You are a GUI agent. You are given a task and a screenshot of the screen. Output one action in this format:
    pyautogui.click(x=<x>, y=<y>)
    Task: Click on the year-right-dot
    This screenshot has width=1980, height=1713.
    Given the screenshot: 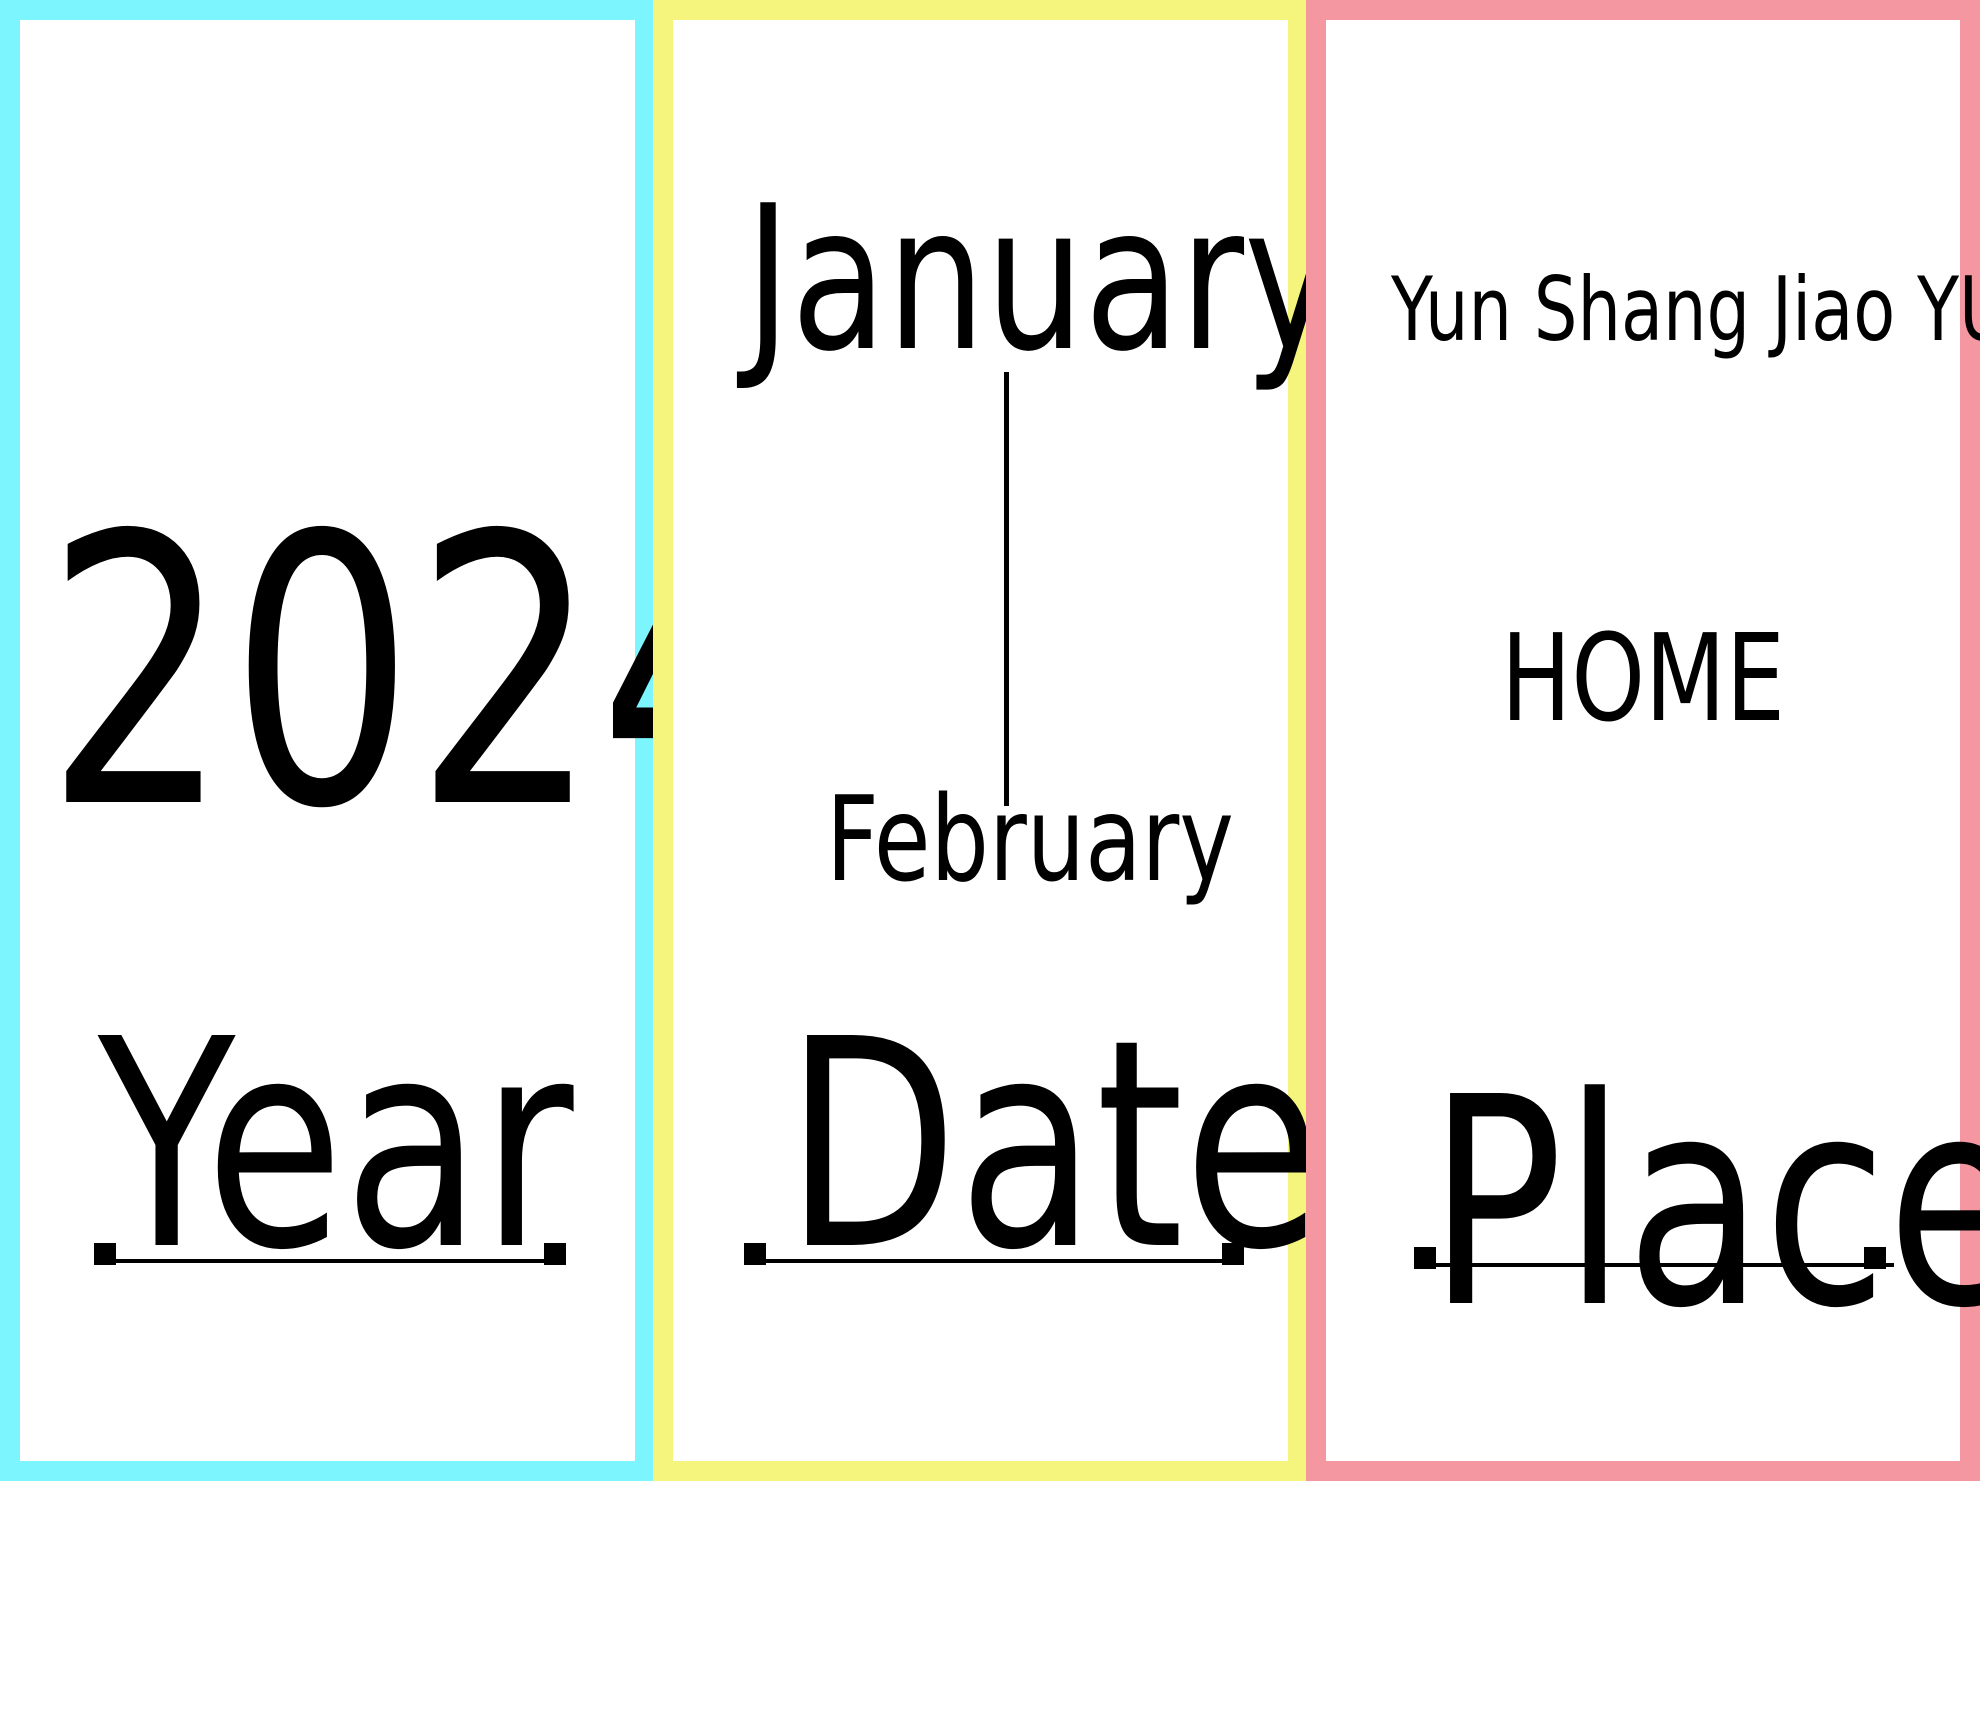 What is the action you would take?
    pyautogui.click(x=555, y=1254)
    